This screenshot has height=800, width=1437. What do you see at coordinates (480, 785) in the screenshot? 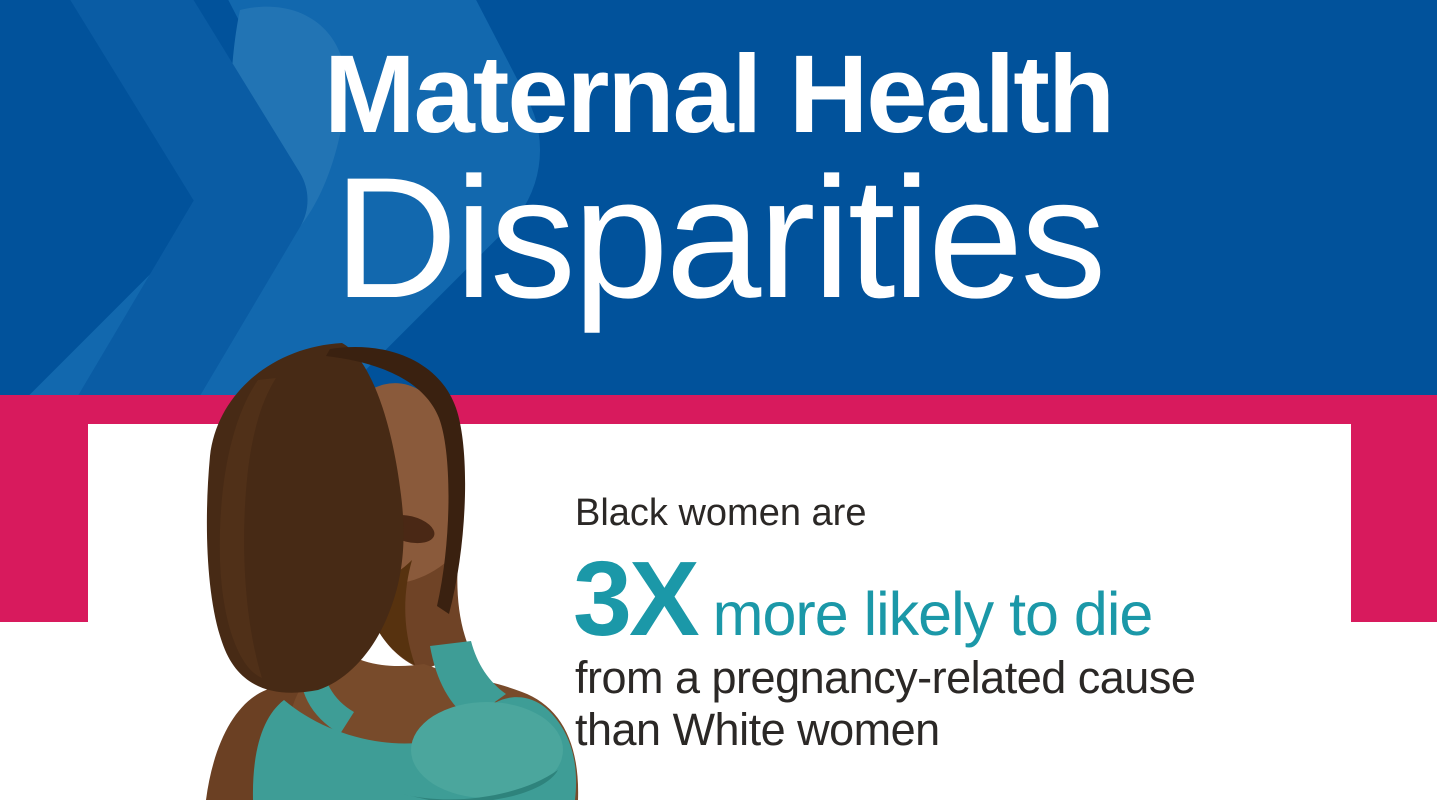
I see `underbust-shadow-shape` at bounding box center [480, 785].